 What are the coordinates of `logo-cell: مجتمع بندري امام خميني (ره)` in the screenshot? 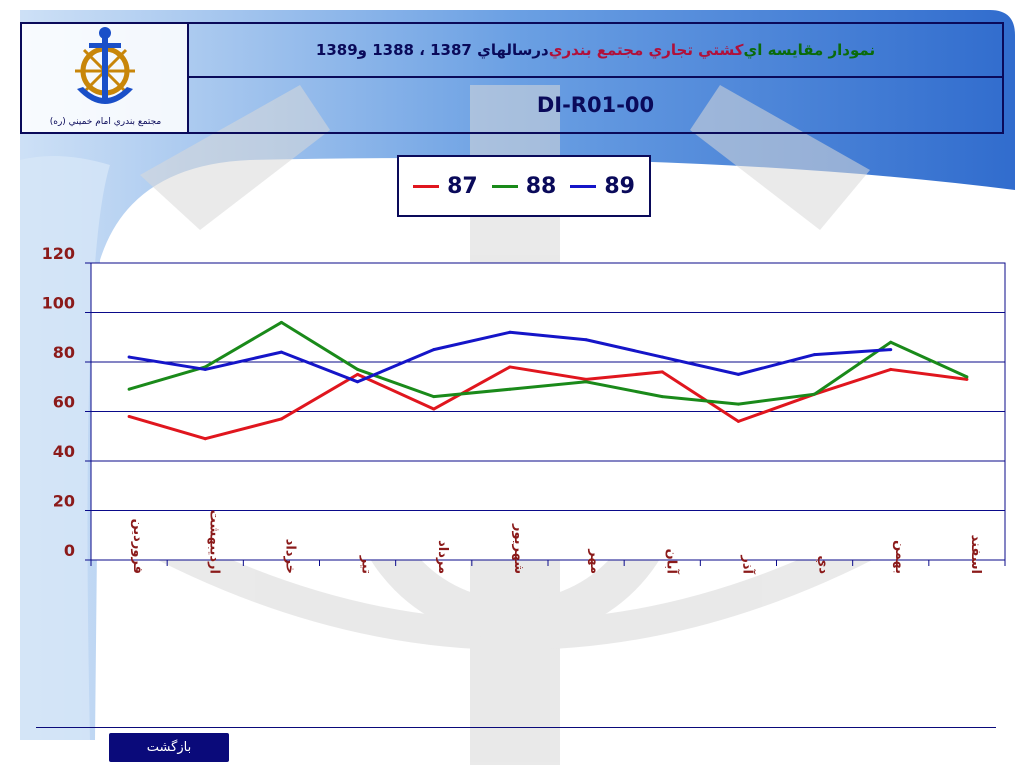 It's located at (105, 78).